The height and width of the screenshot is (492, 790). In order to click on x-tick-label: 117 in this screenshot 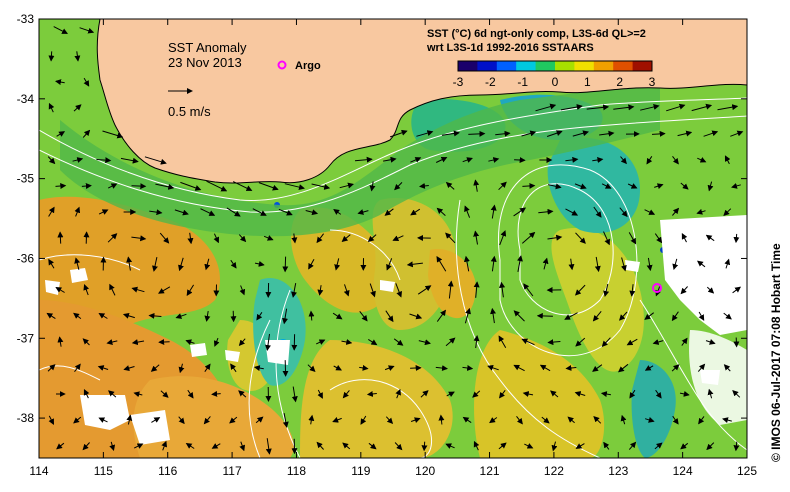, I will do `click(232, 471)`.